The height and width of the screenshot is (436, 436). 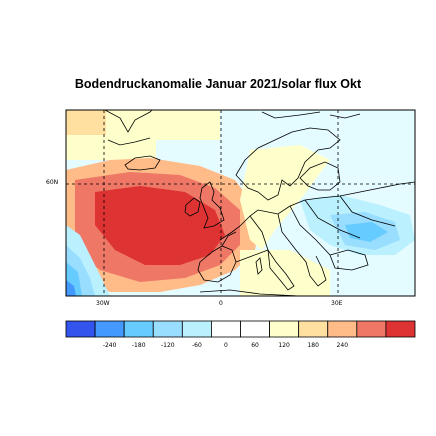 What do you see at coordinates (255, 345) in the screenshot?
I see `legend-label: 60` at bounding box center [255, 345].